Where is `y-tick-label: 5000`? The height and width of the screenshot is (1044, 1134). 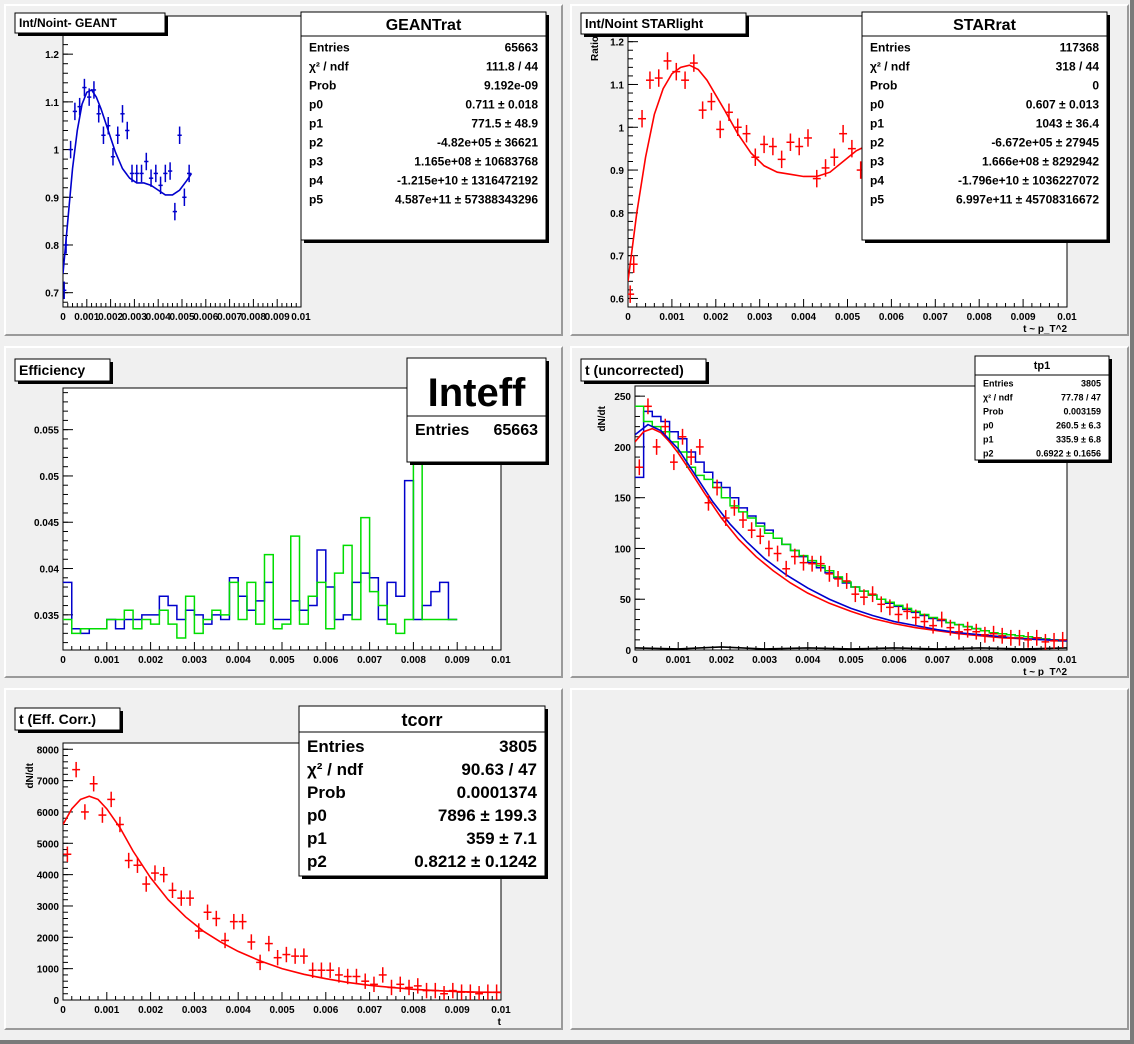
y-tick-label: 5000 is located at coordinates (48, 844).